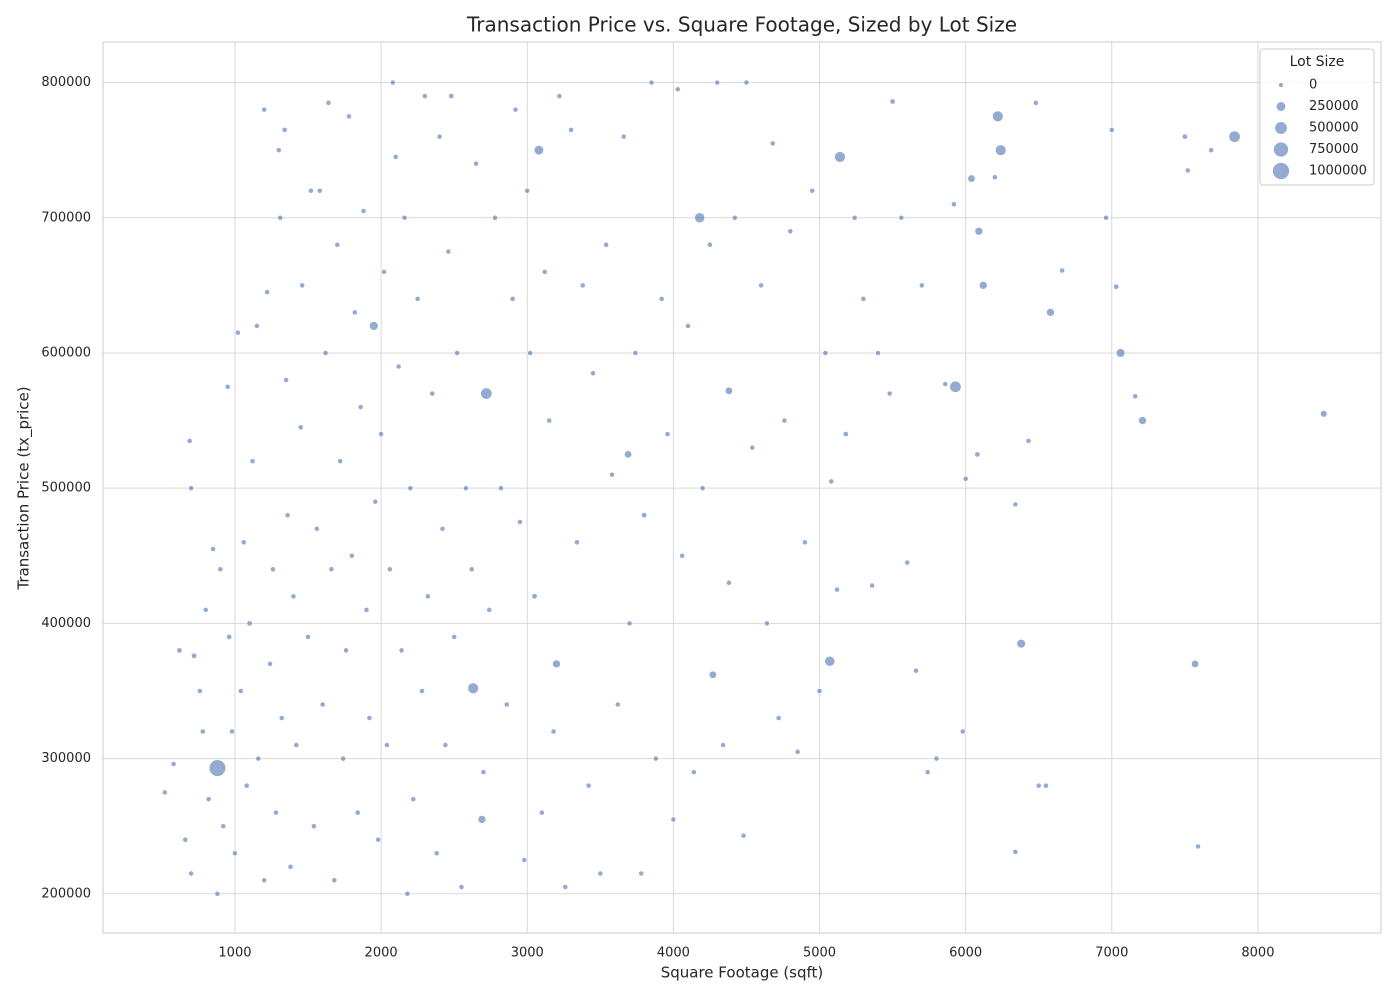 The width and height of the screenshot is (1400, 1004). I want to click on x-tick-label: 8000, so click(1257, 953).